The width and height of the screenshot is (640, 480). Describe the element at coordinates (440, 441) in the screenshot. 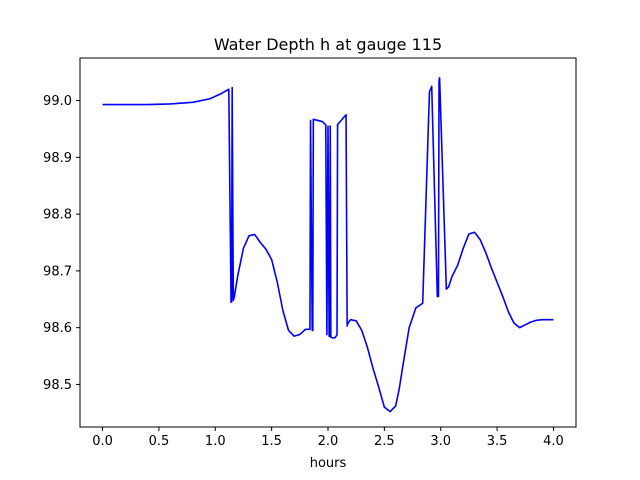

I see `x-tick-label: 3.0` at that location.